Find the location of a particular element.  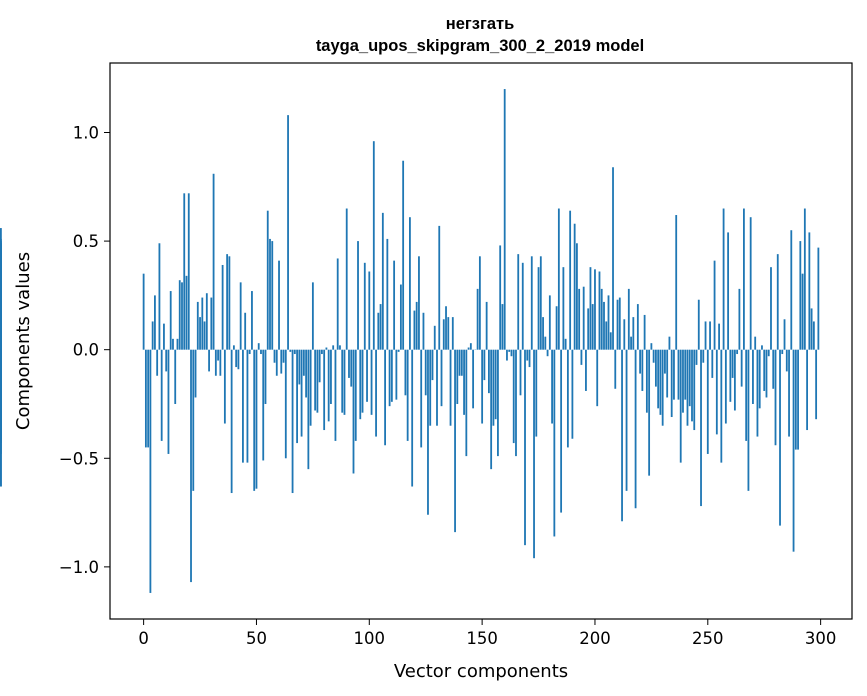

y-tick-label: −0.5 is located at coordinates (79, 458).